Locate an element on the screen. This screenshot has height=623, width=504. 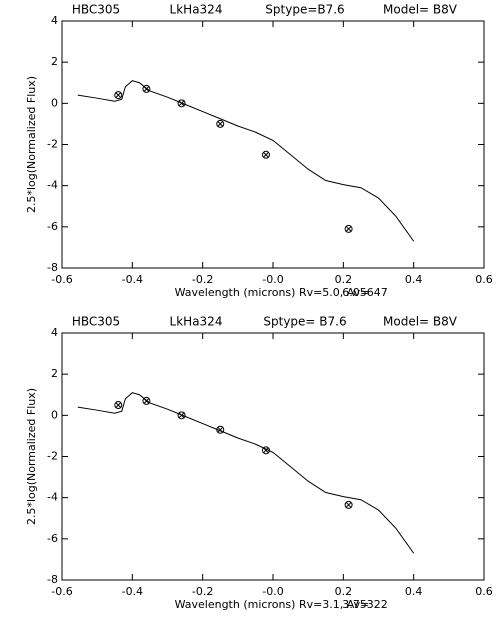
x-axis-label: Wavelength (microns) Rv=5.0, Av= is located at coordinates (272, 292).